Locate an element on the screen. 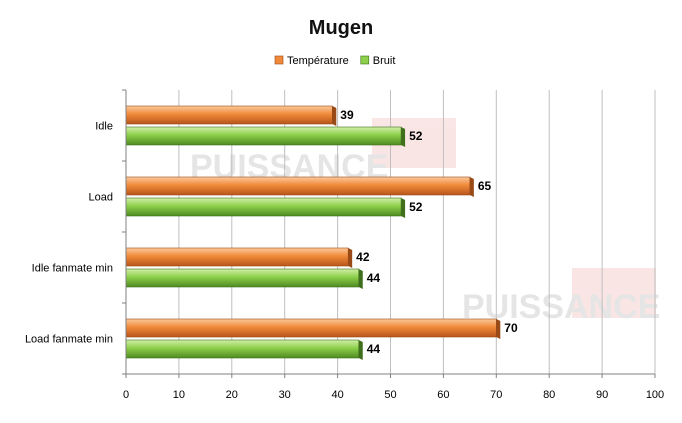 The height and width of the screenshot is (423, 682). category-label: Idle is located at coordinates (104, 127).